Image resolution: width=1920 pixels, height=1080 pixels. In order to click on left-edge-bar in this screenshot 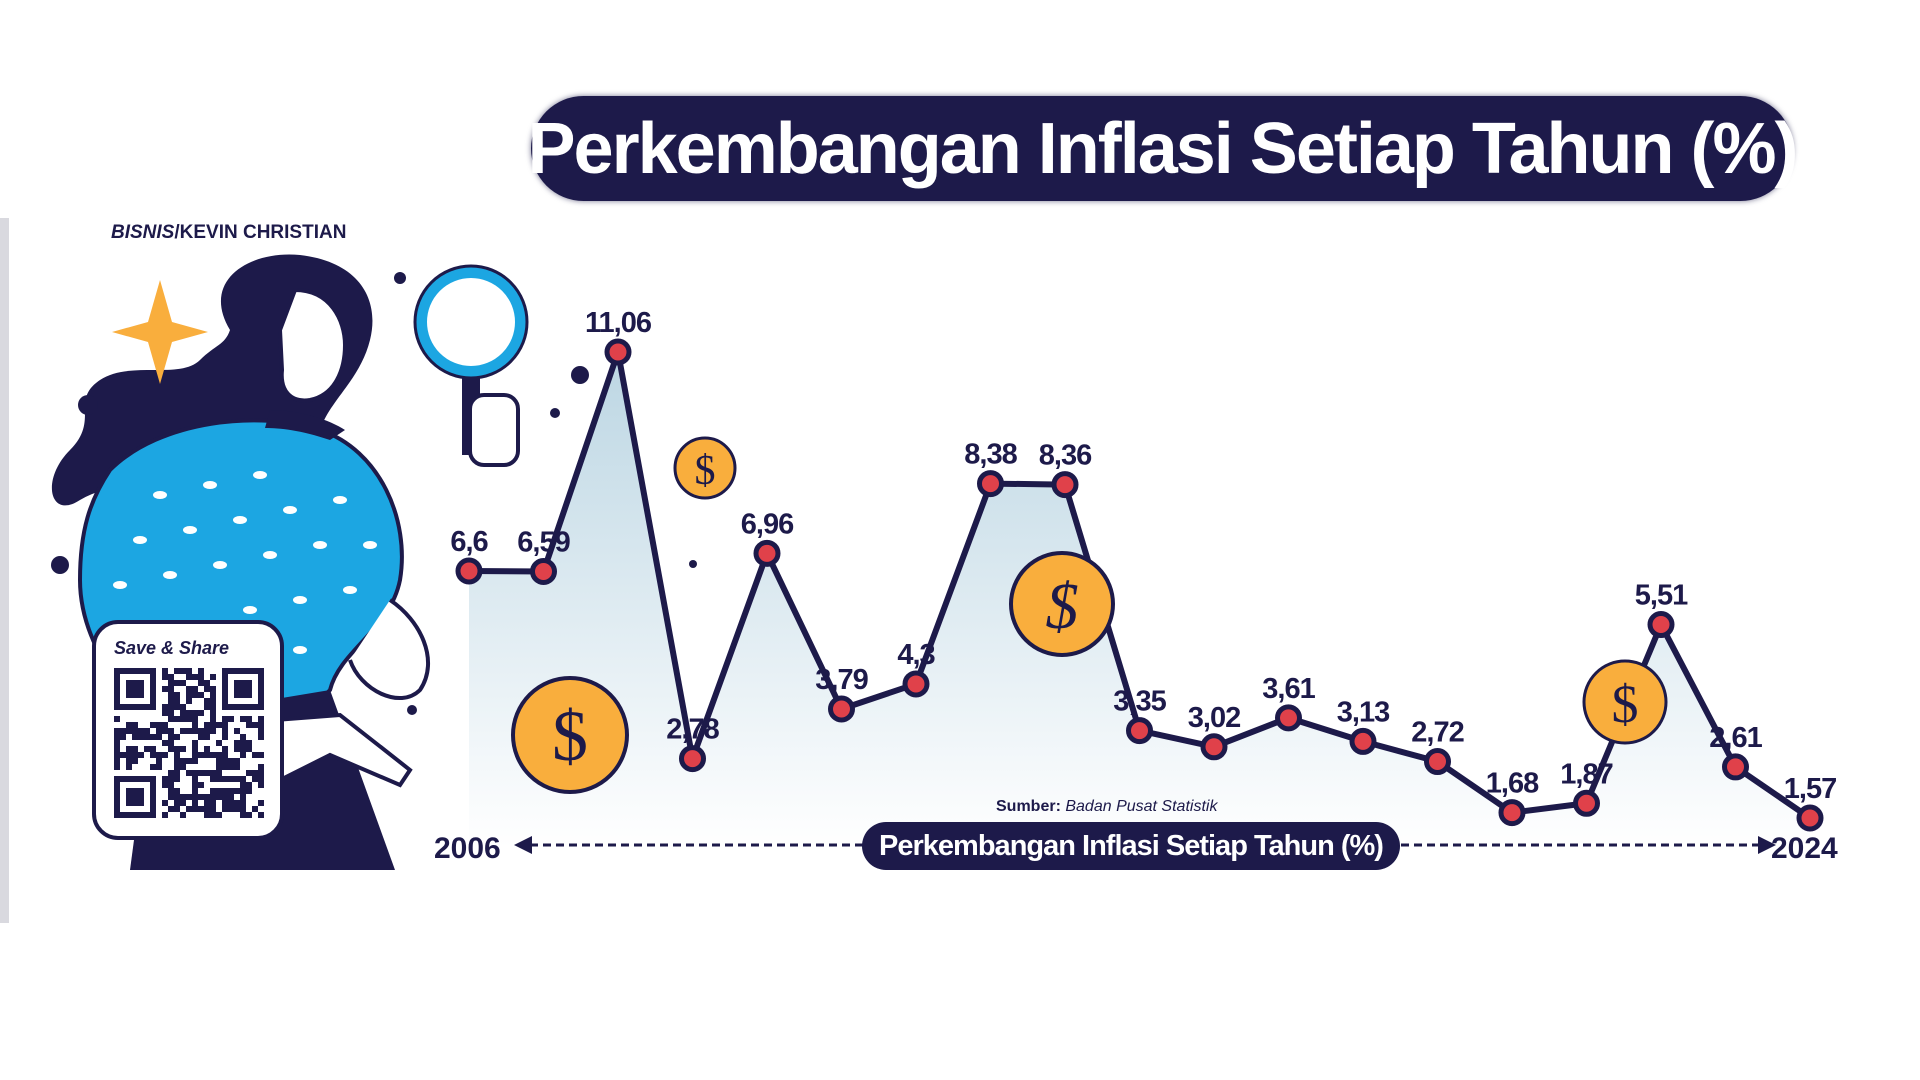, I will do `click(4, 570)`.